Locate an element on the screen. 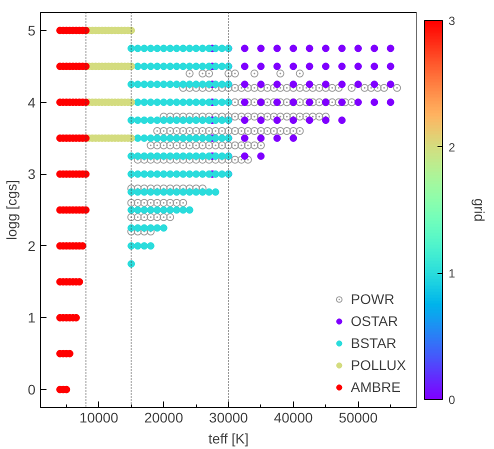  x-tick-label: 50000 is located at coordinates (358, 418).